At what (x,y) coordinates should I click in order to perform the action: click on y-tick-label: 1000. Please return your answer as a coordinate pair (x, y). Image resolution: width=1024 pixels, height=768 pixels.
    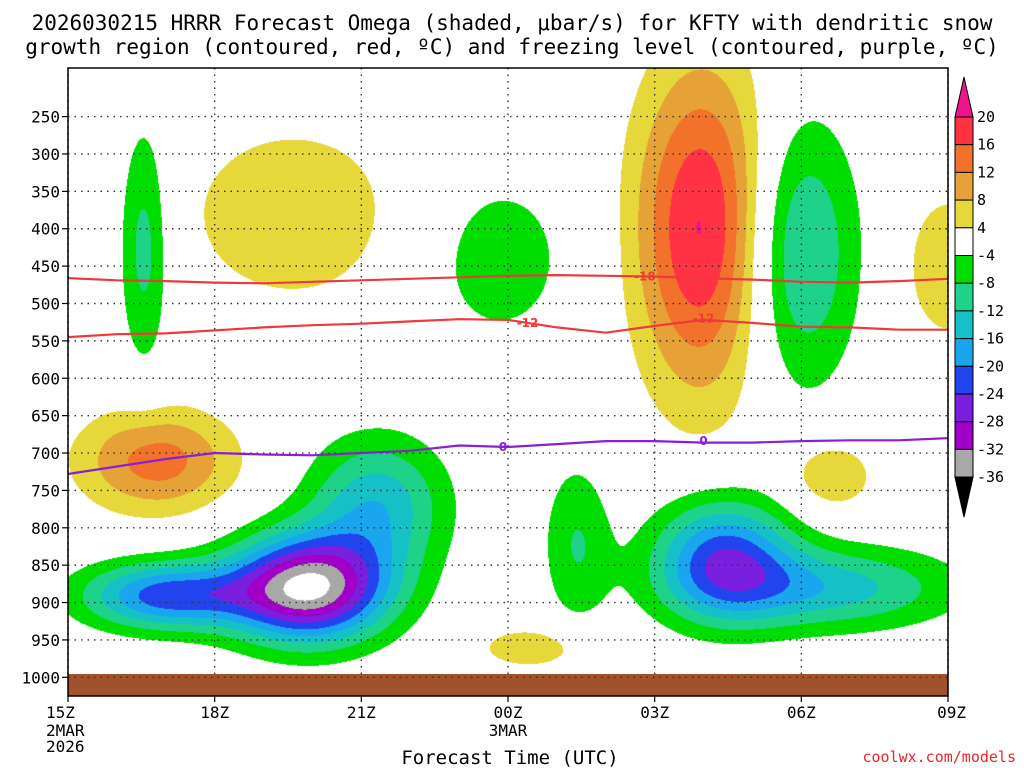
    Looking at the image, I should click on (40, 677).